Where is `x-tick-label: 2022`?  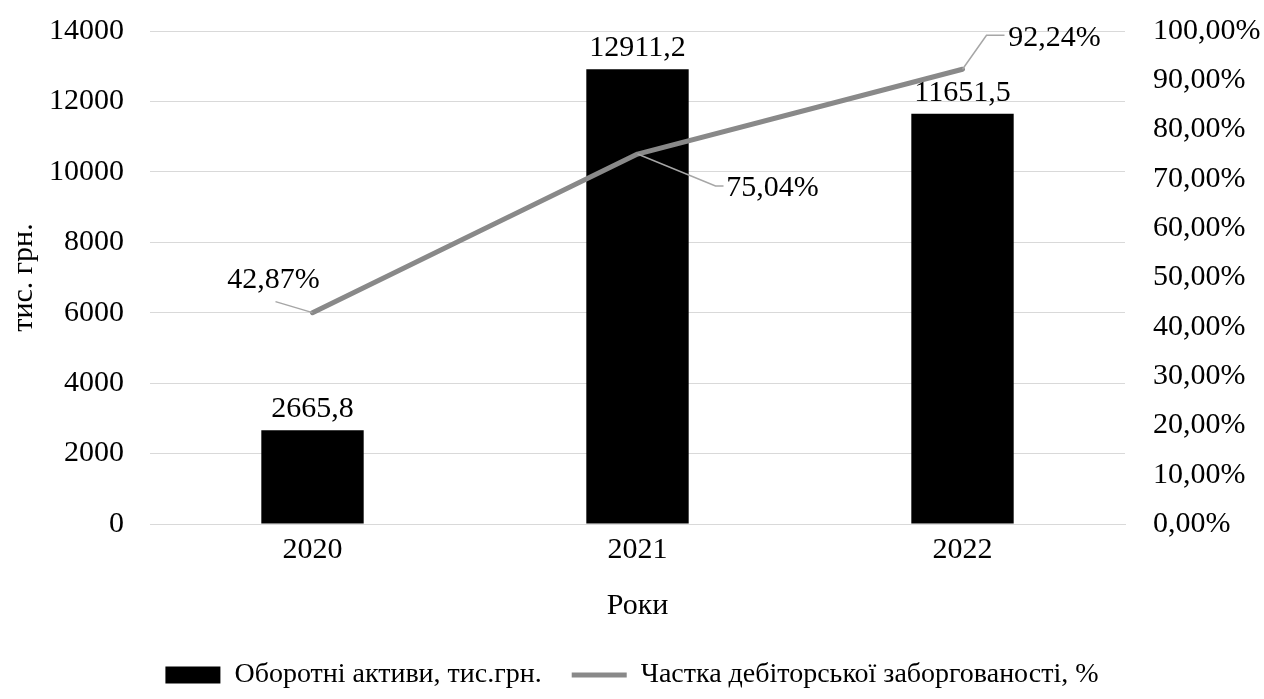
x-tick-label: 2022 is located at coordinates (962, 547).